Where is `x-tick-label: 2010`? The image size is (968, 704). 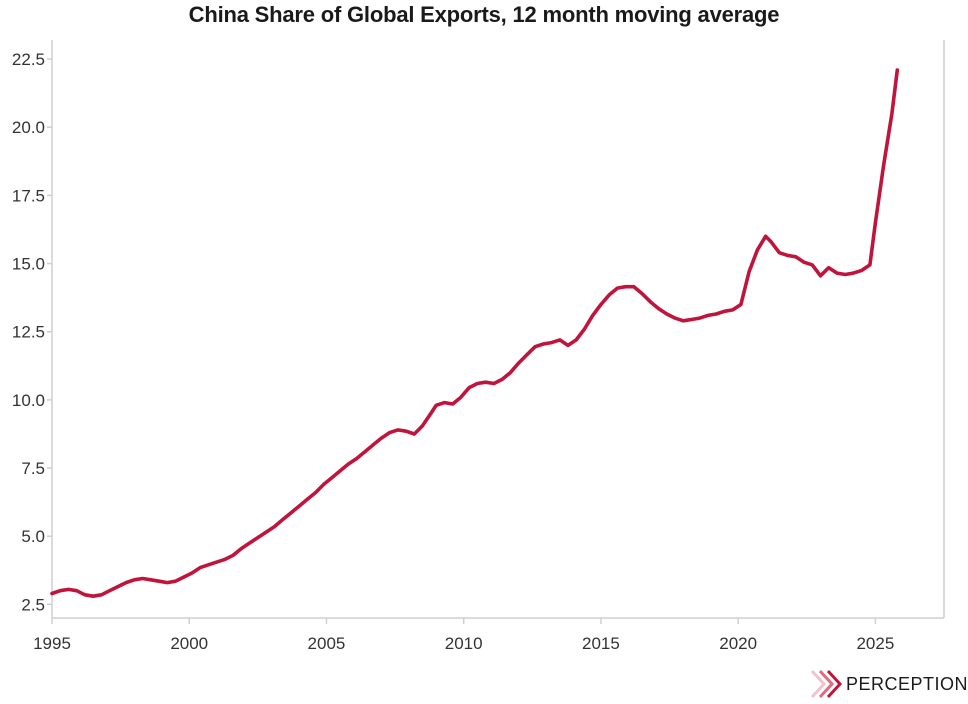
x-tick-label: 2010 is located at coordinates (464, 643).